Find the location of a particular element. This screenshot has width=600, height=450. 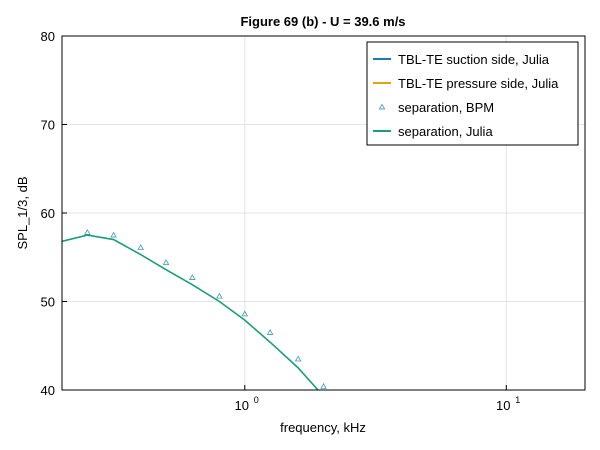

x-tick-exponent: 0 is located at coordinates (256, 400).